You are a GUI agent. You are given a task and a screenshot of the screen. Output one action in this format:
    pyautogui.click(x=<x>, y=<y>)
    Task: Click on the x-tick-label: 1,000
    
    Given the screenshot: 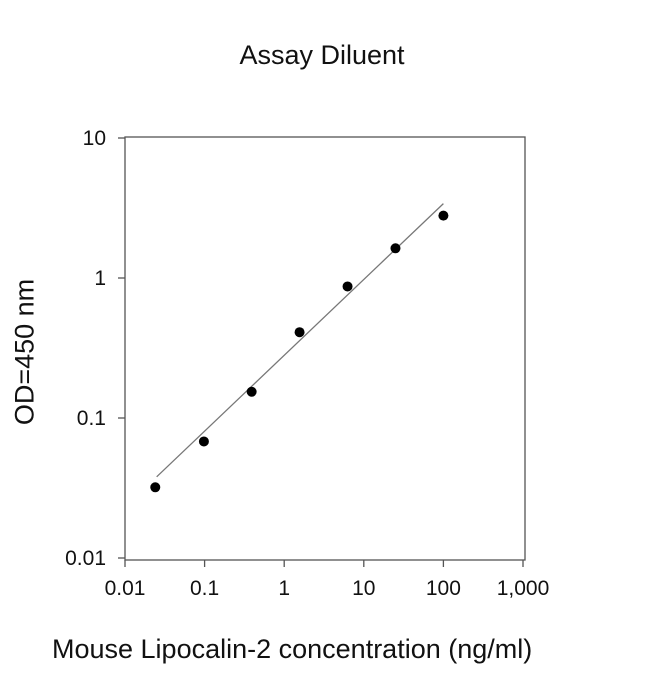 What is the action you would take?
    pyautogui.click(x=523, y=588)
    